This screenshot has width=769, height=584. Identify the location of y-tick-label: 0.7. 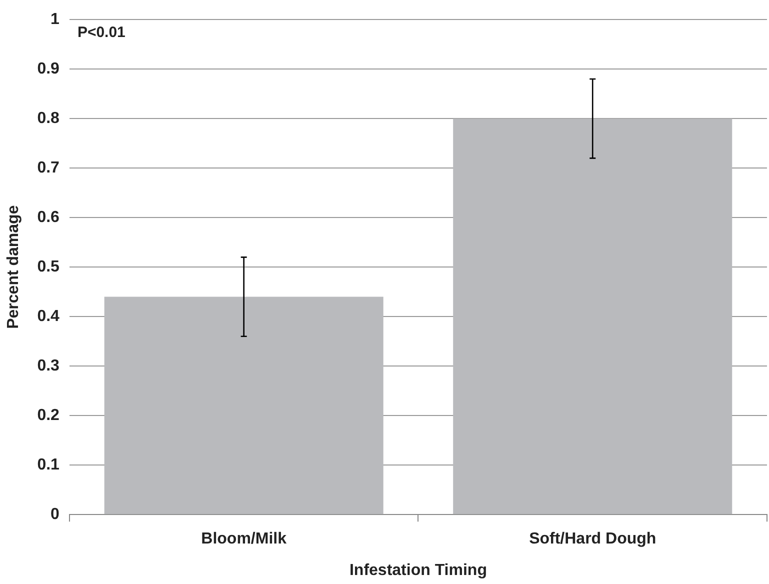
(48, 168).